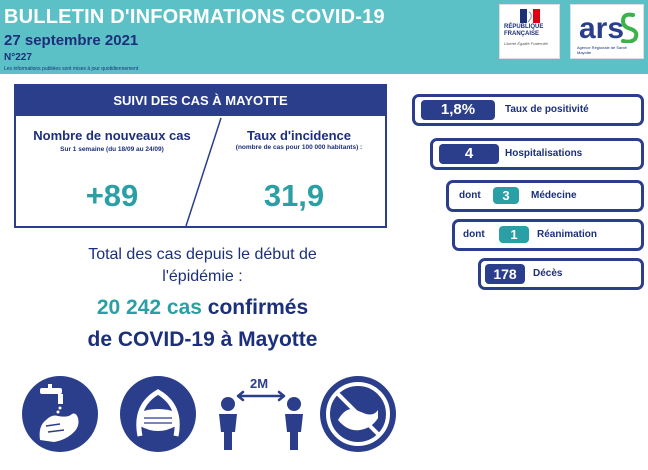 The image size is (648, 470). I want to click on incidence-unit: (nombre de cas pour 100 000 habitants) :, so click(299, 147).